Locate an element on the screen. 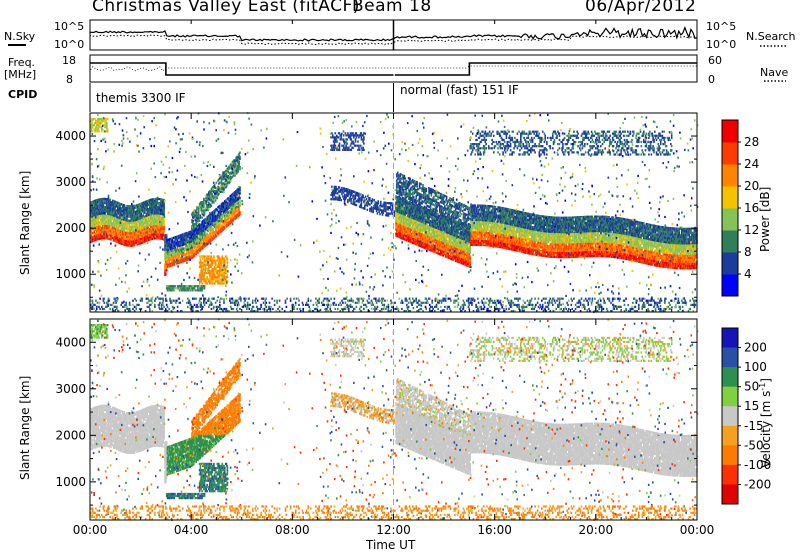 The width and height of the screenshot is (800, 554). freq-panel-frame is located at coordinates (393, 68).